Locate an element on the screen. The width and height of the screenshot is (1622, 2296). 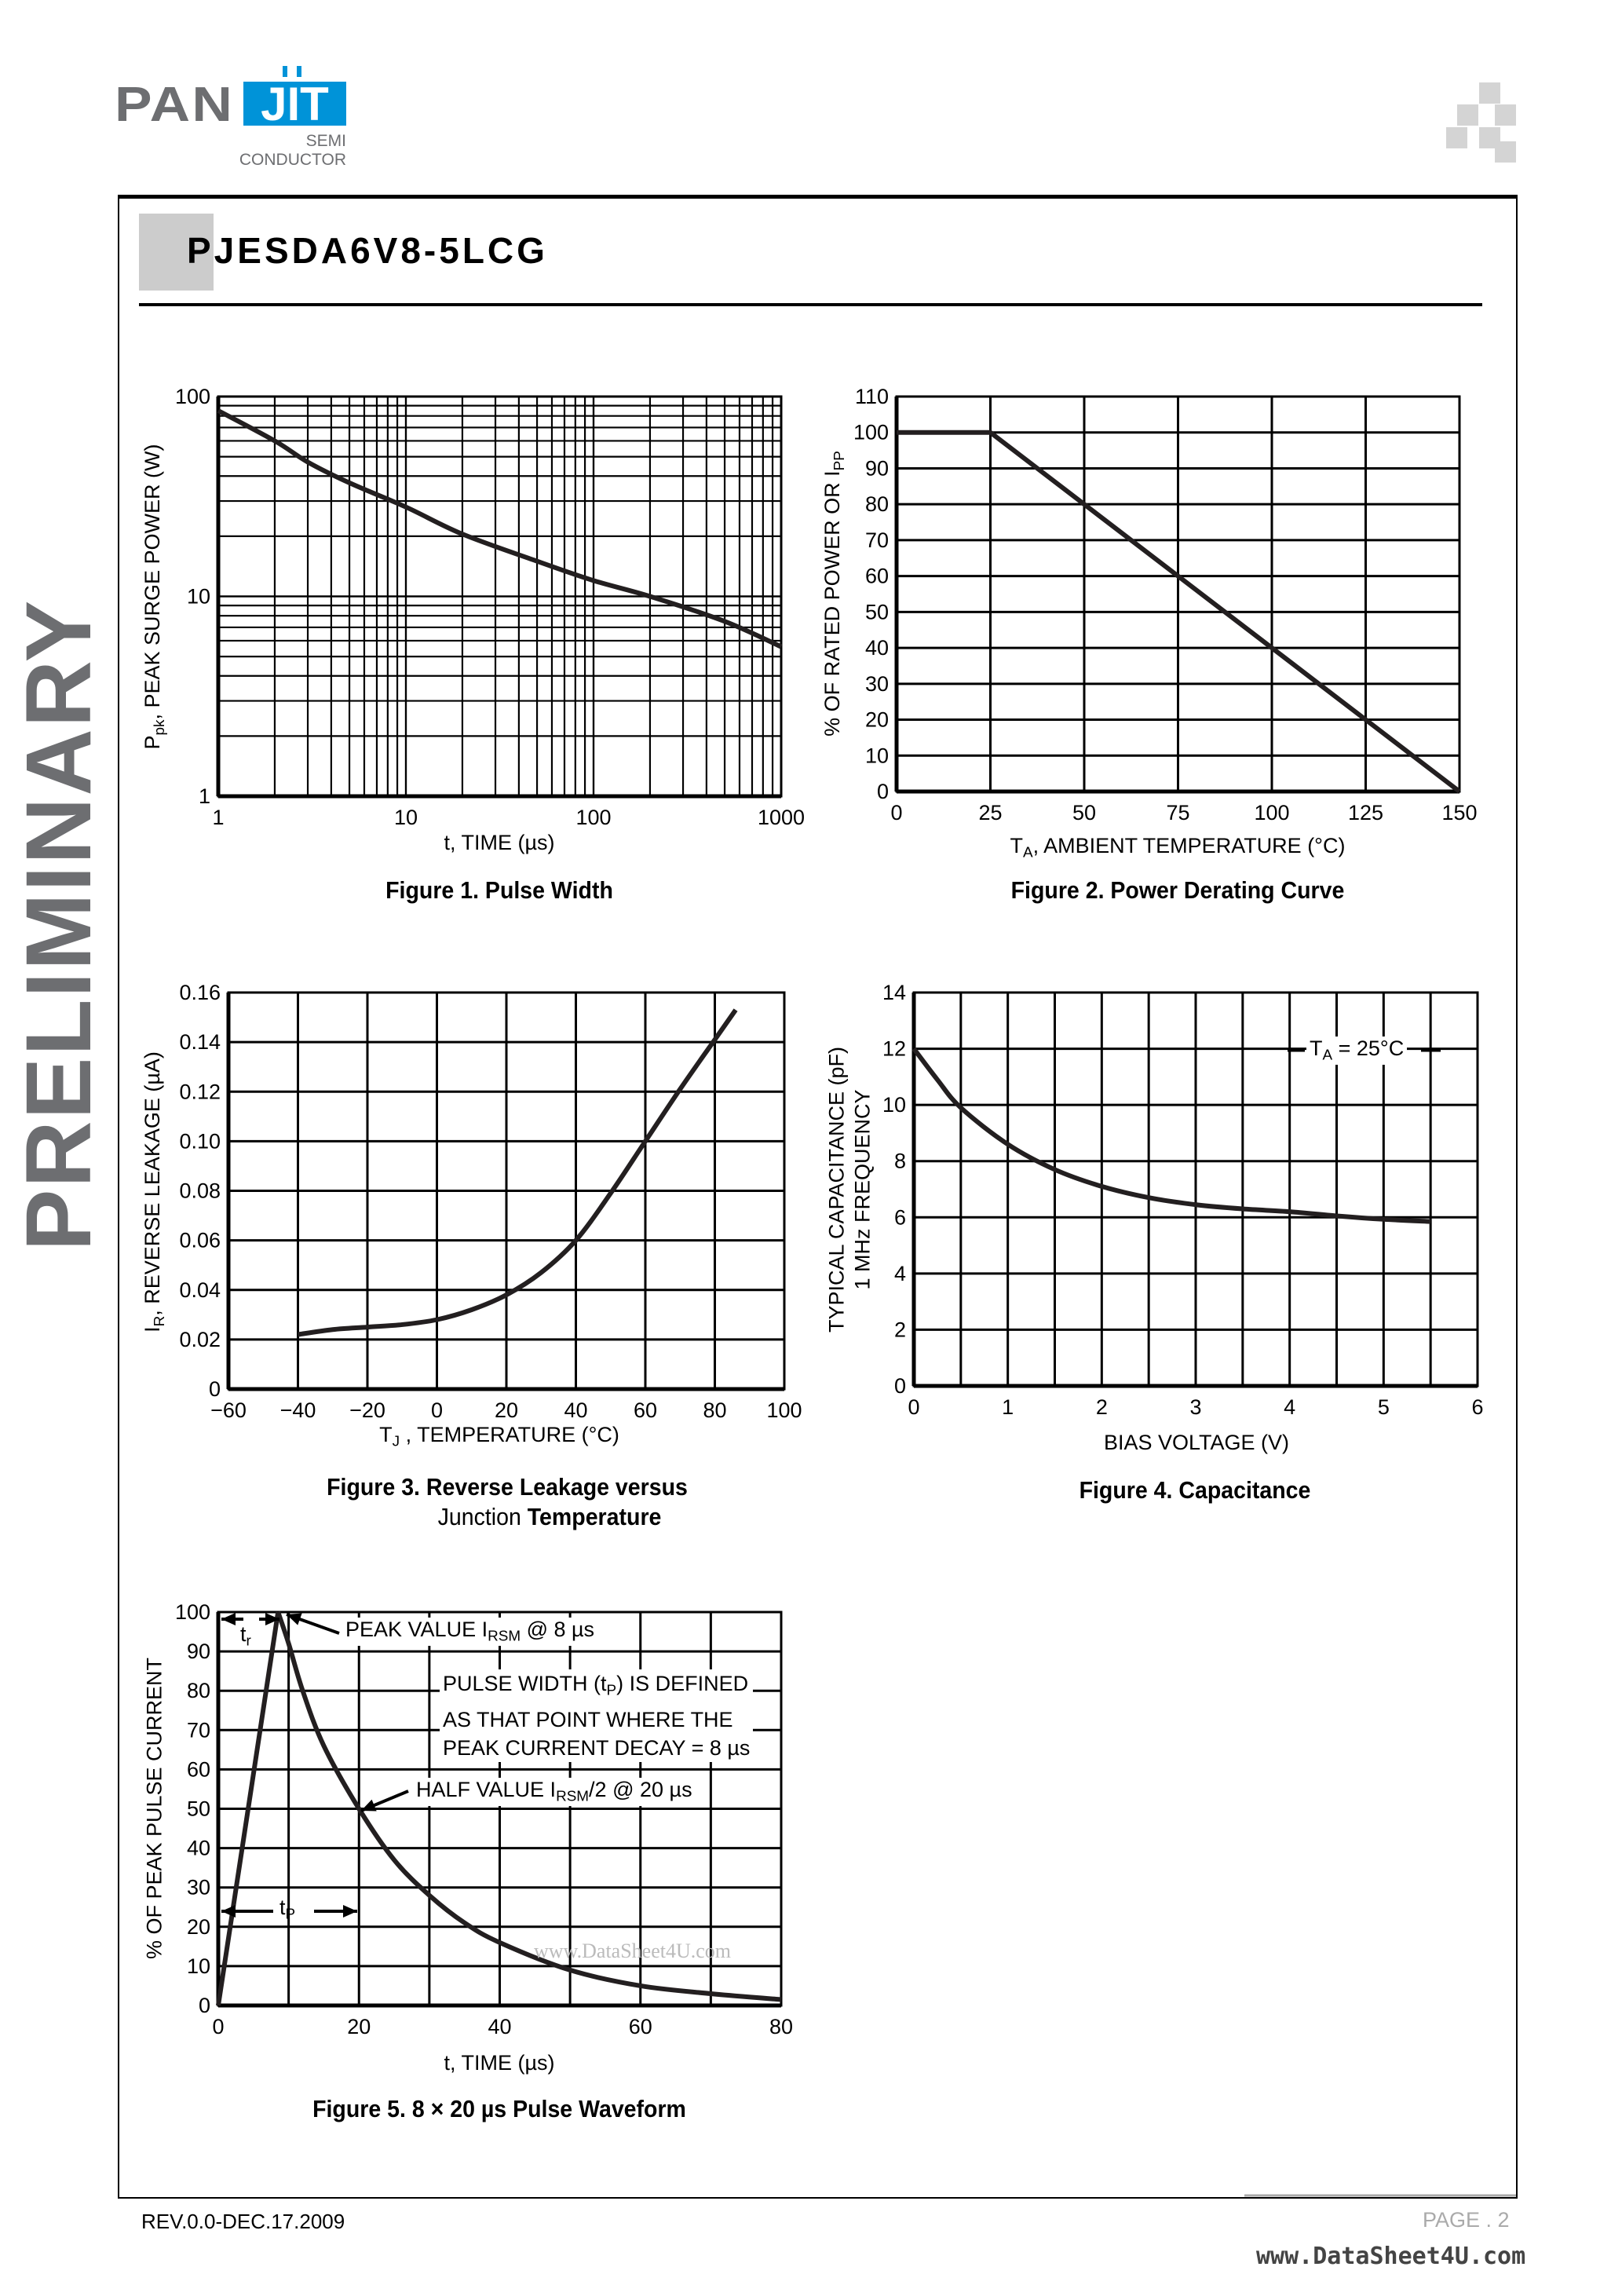
fig5-pw-line2: AS THAT POINT WHERE THE is located at coordinates (588, 1719).